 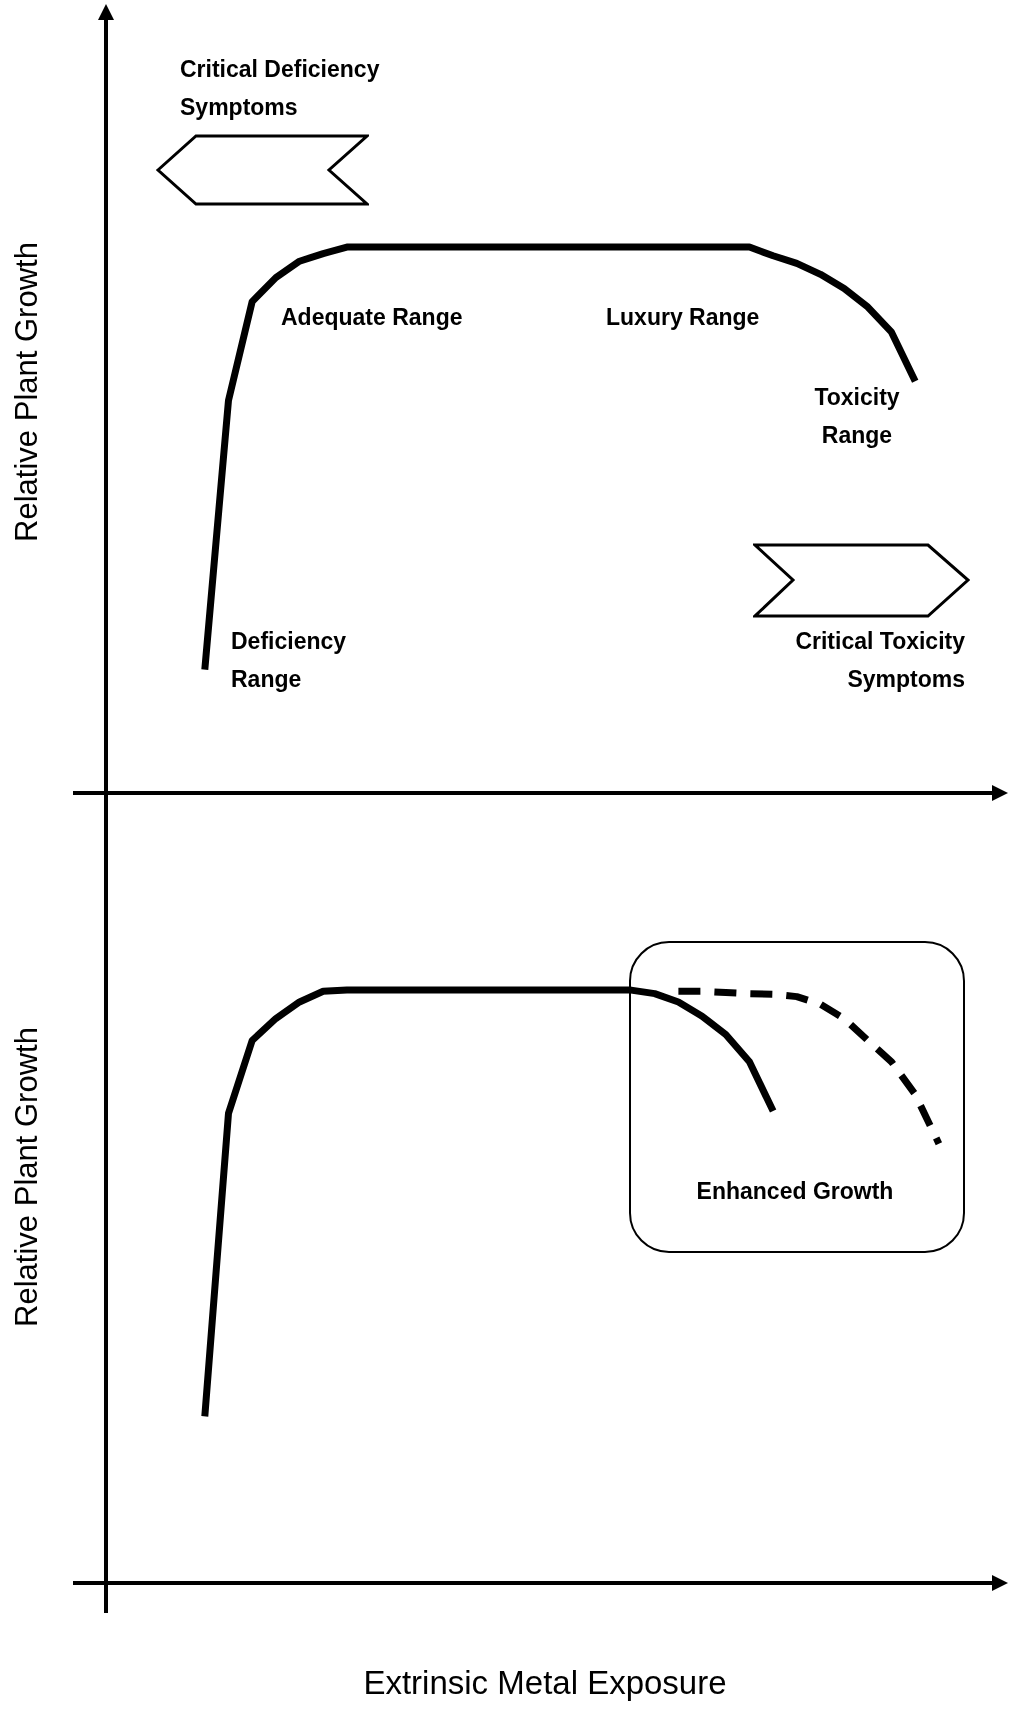 What do you see at coordinates (289, 660) in the screenshot?
I see `annotation: Deficiency Range` at bounding box center [289, 660].